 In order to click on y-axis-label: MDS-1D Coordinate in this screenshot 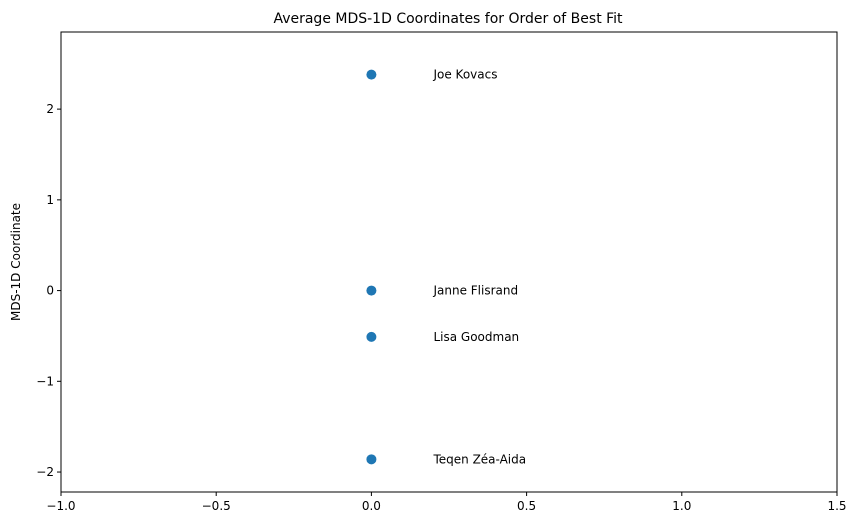, I will do `click(16, 262)`.